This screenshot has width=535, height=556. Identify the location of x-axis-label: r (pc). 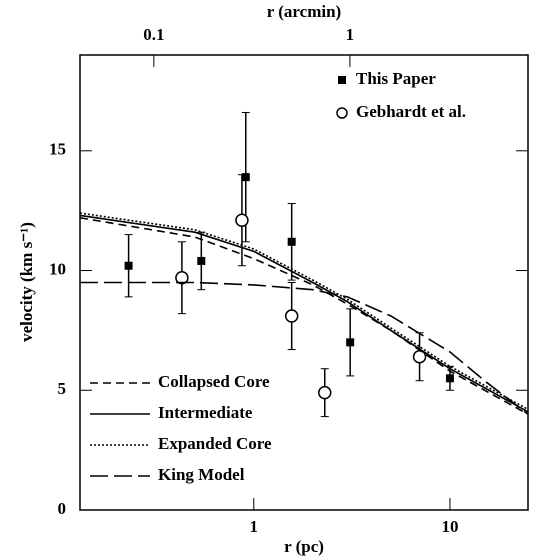
(304, 546).